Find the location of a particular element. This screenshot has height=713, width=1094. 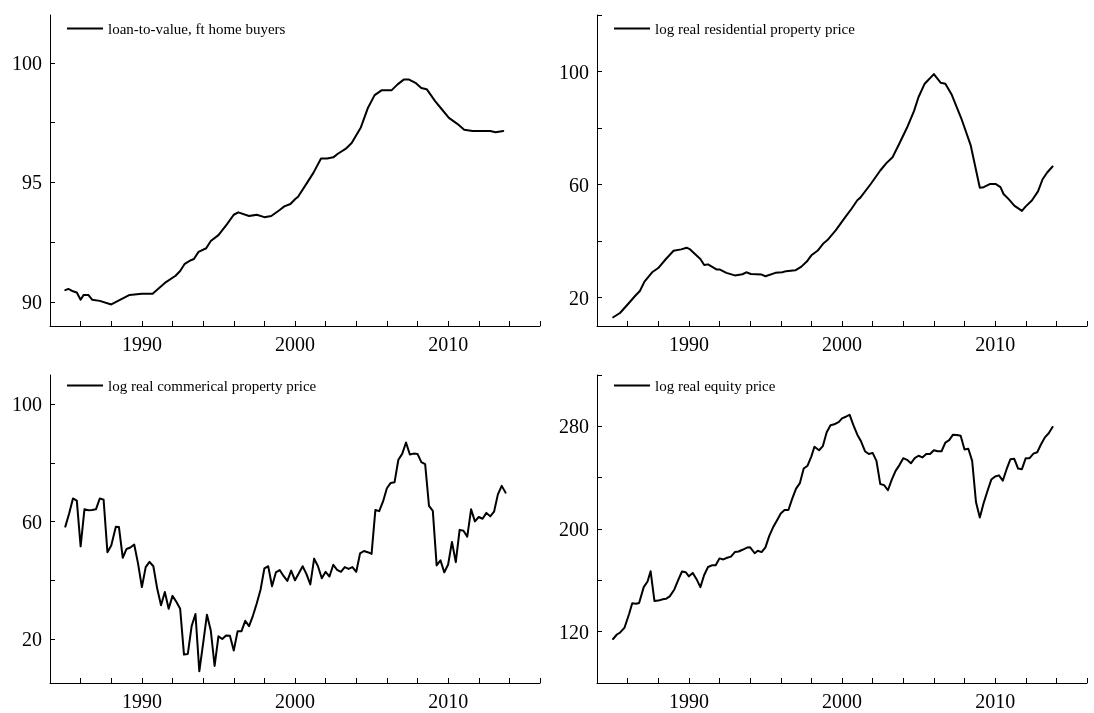

y-tick-label: 95 is located at coordinates (32, 182).